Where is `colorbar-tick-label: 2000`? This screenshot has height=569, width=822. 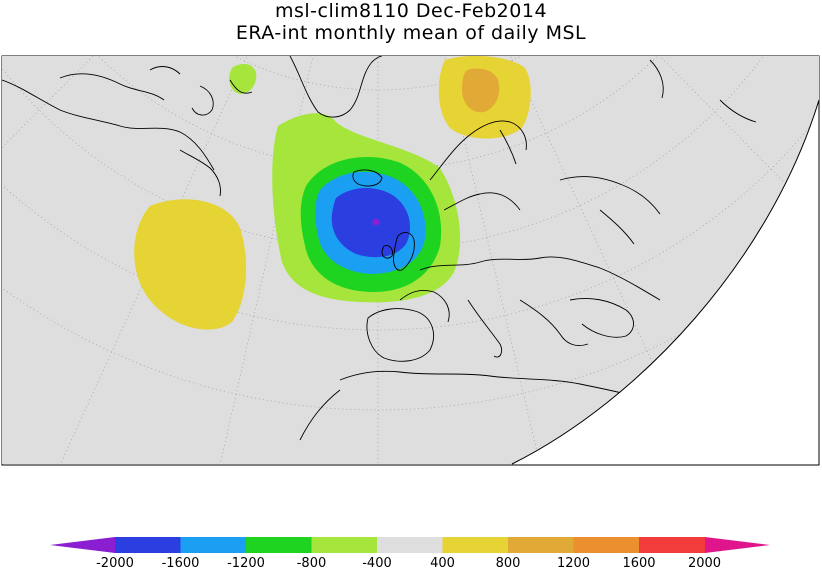 colorbar-tick-label: 2000 is located at coordinates (704, 562).